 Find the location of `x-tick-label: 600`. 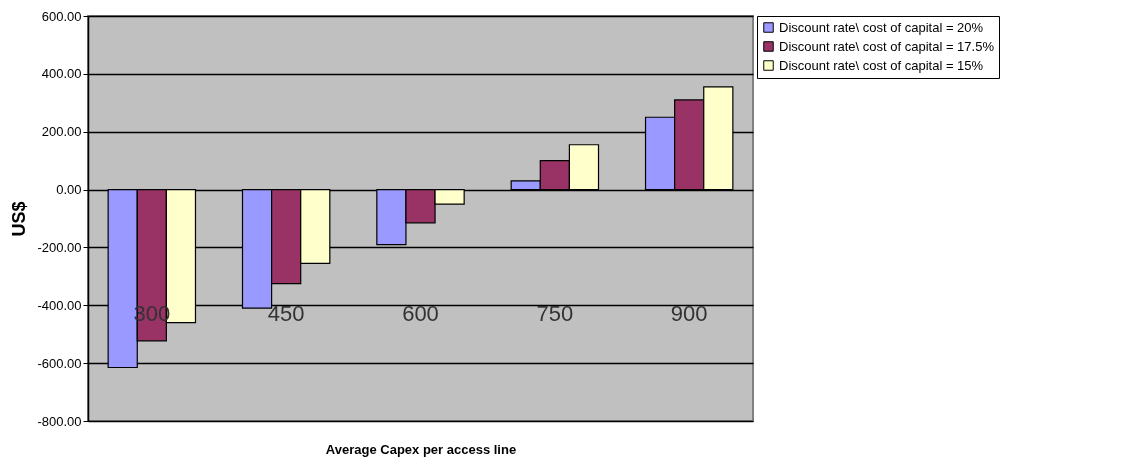

x-tick-label: 600 is located at coordinates (420, 313).